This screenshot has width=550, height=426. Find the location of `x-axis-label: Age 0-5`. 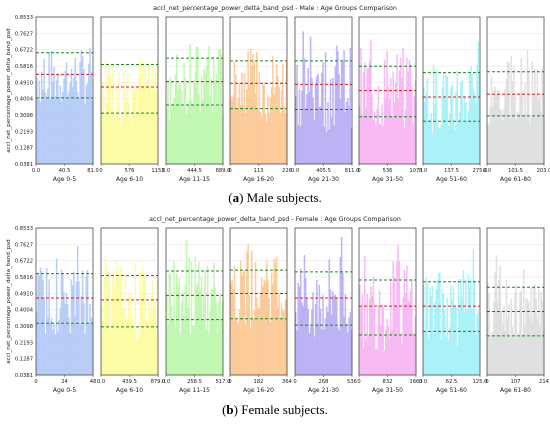

x-axis-label: Age 0-5 is located at coordinates (64, 390).